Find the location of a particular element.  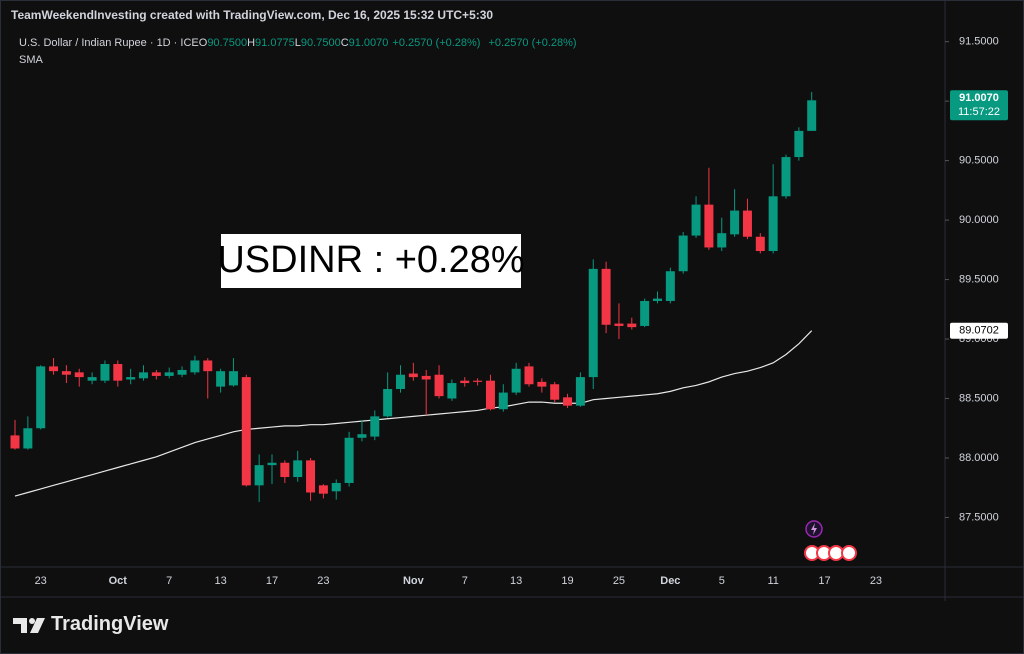

brand-logo is located at coordinates (29, 625).